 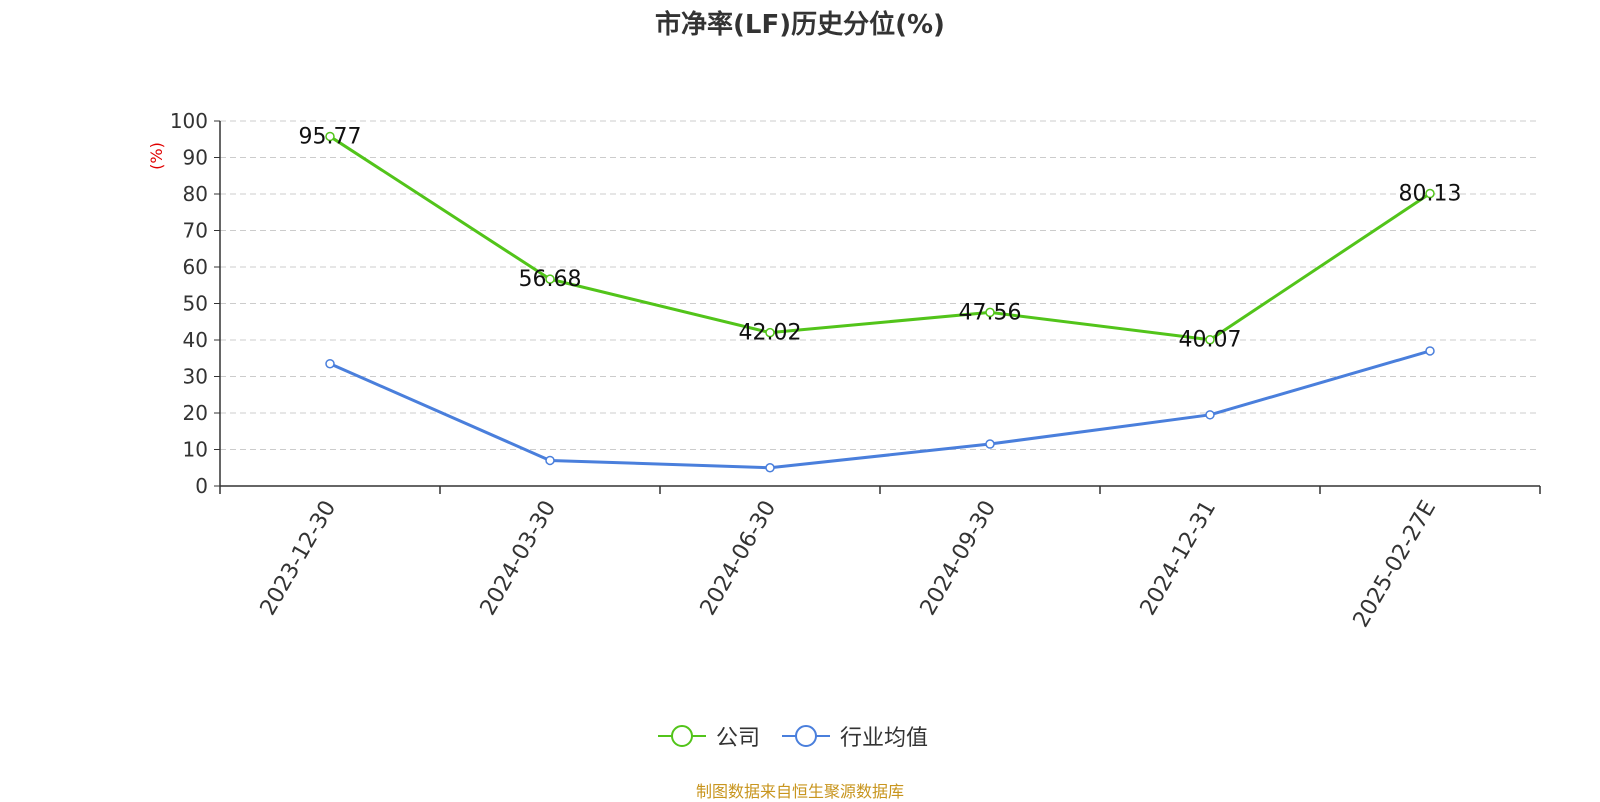 I want to click on legend: 公司 行业均值, so click(x=804, y=736).